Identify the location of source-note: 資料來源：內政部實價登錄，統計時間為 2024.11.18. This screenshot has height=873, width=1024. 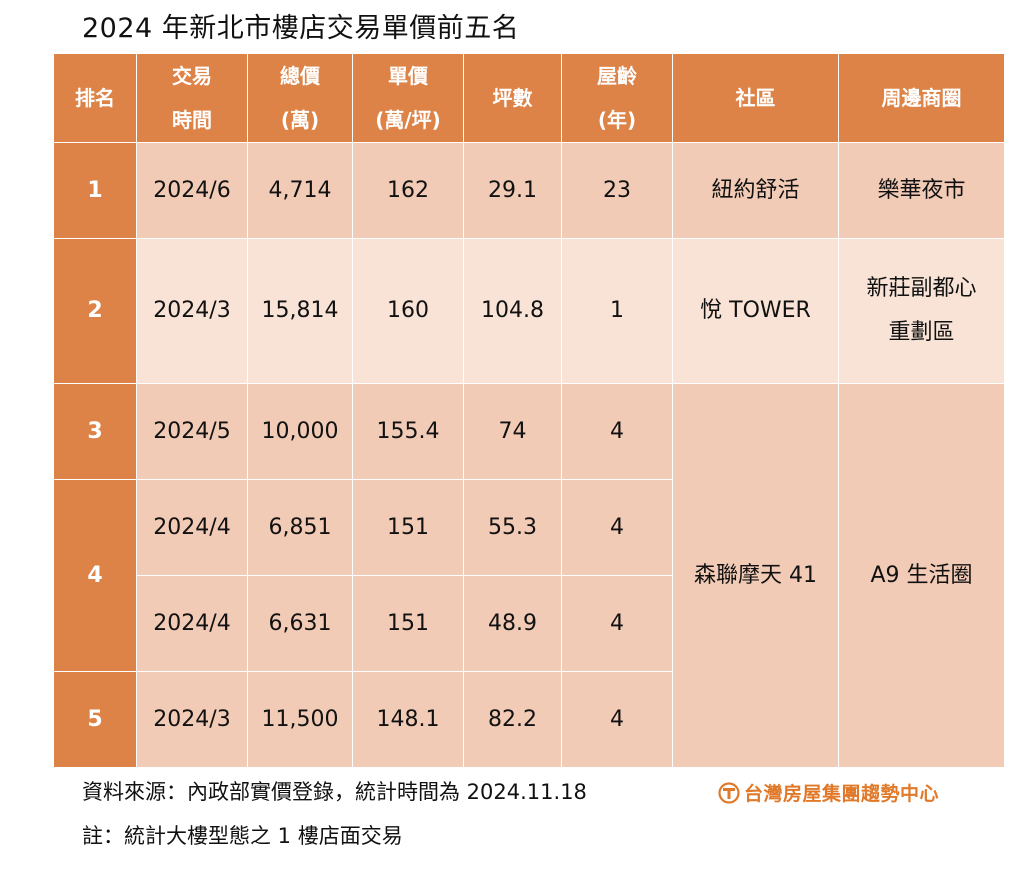
(334, 792).